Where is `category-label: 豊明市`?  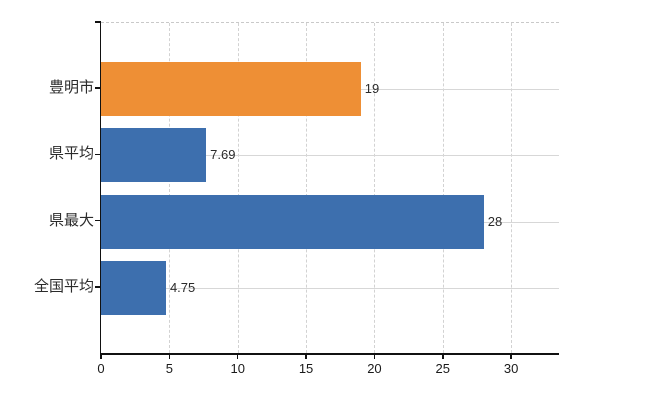 category-label: 豊明市 is located at coordinates (71, 88).